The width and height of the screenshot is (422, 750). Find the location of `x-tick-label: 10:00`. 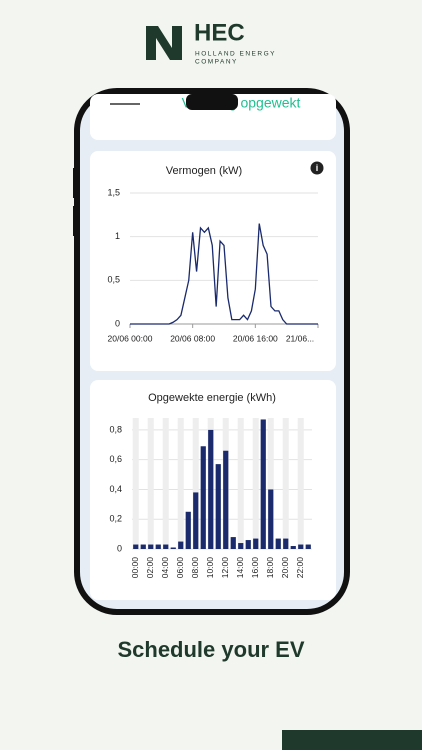

x-tick-label: 10:00 is located at coordinates (210, 568).